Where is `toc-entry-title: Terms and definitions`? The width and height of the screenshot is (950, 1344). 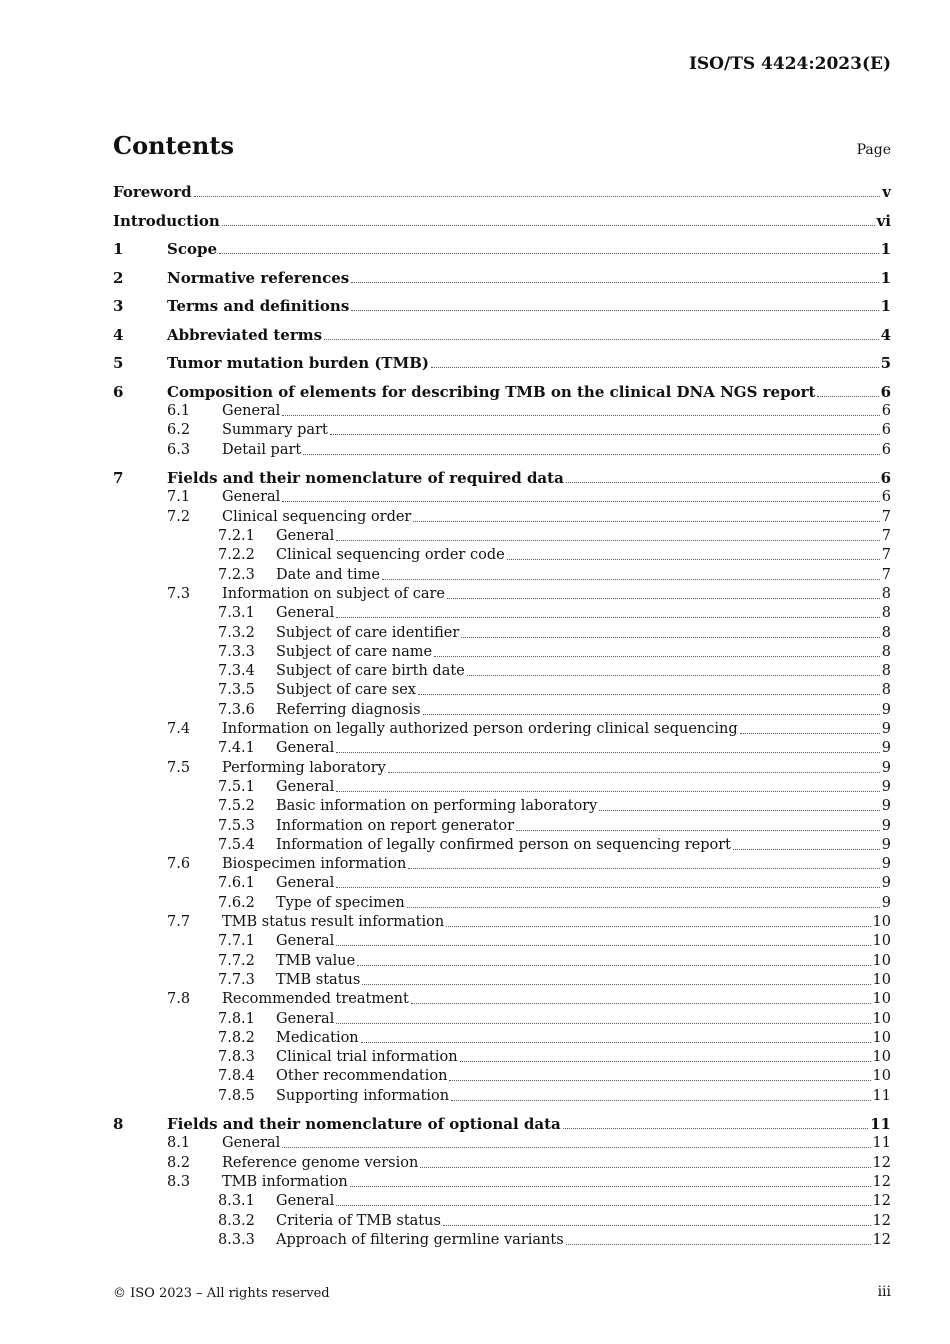
toc-entry-title: Terms and definitions is located at coordinates (258, 306).